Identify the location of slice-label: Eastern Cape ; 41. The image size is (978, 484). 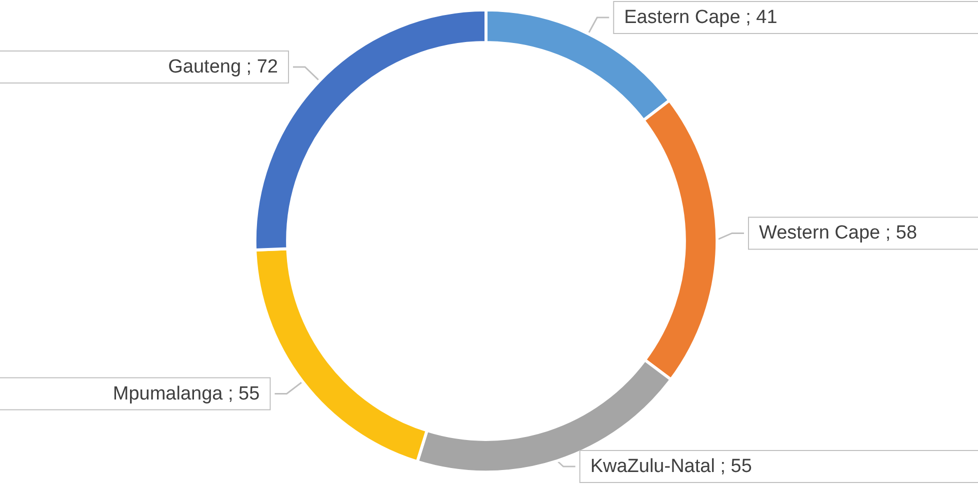
(701, 17).